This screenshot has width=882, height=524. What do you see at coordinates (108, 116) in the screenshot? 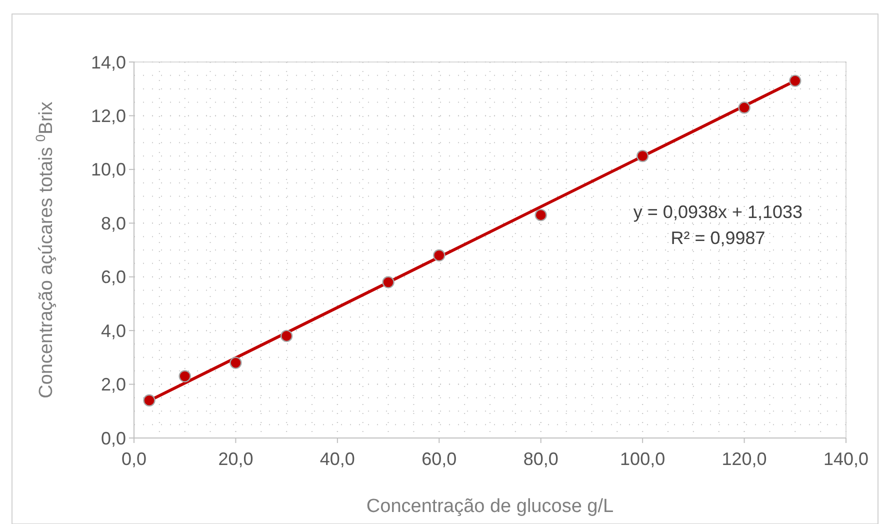
I see `y-tick-label: 12,0` at bounding box center [108, 116].